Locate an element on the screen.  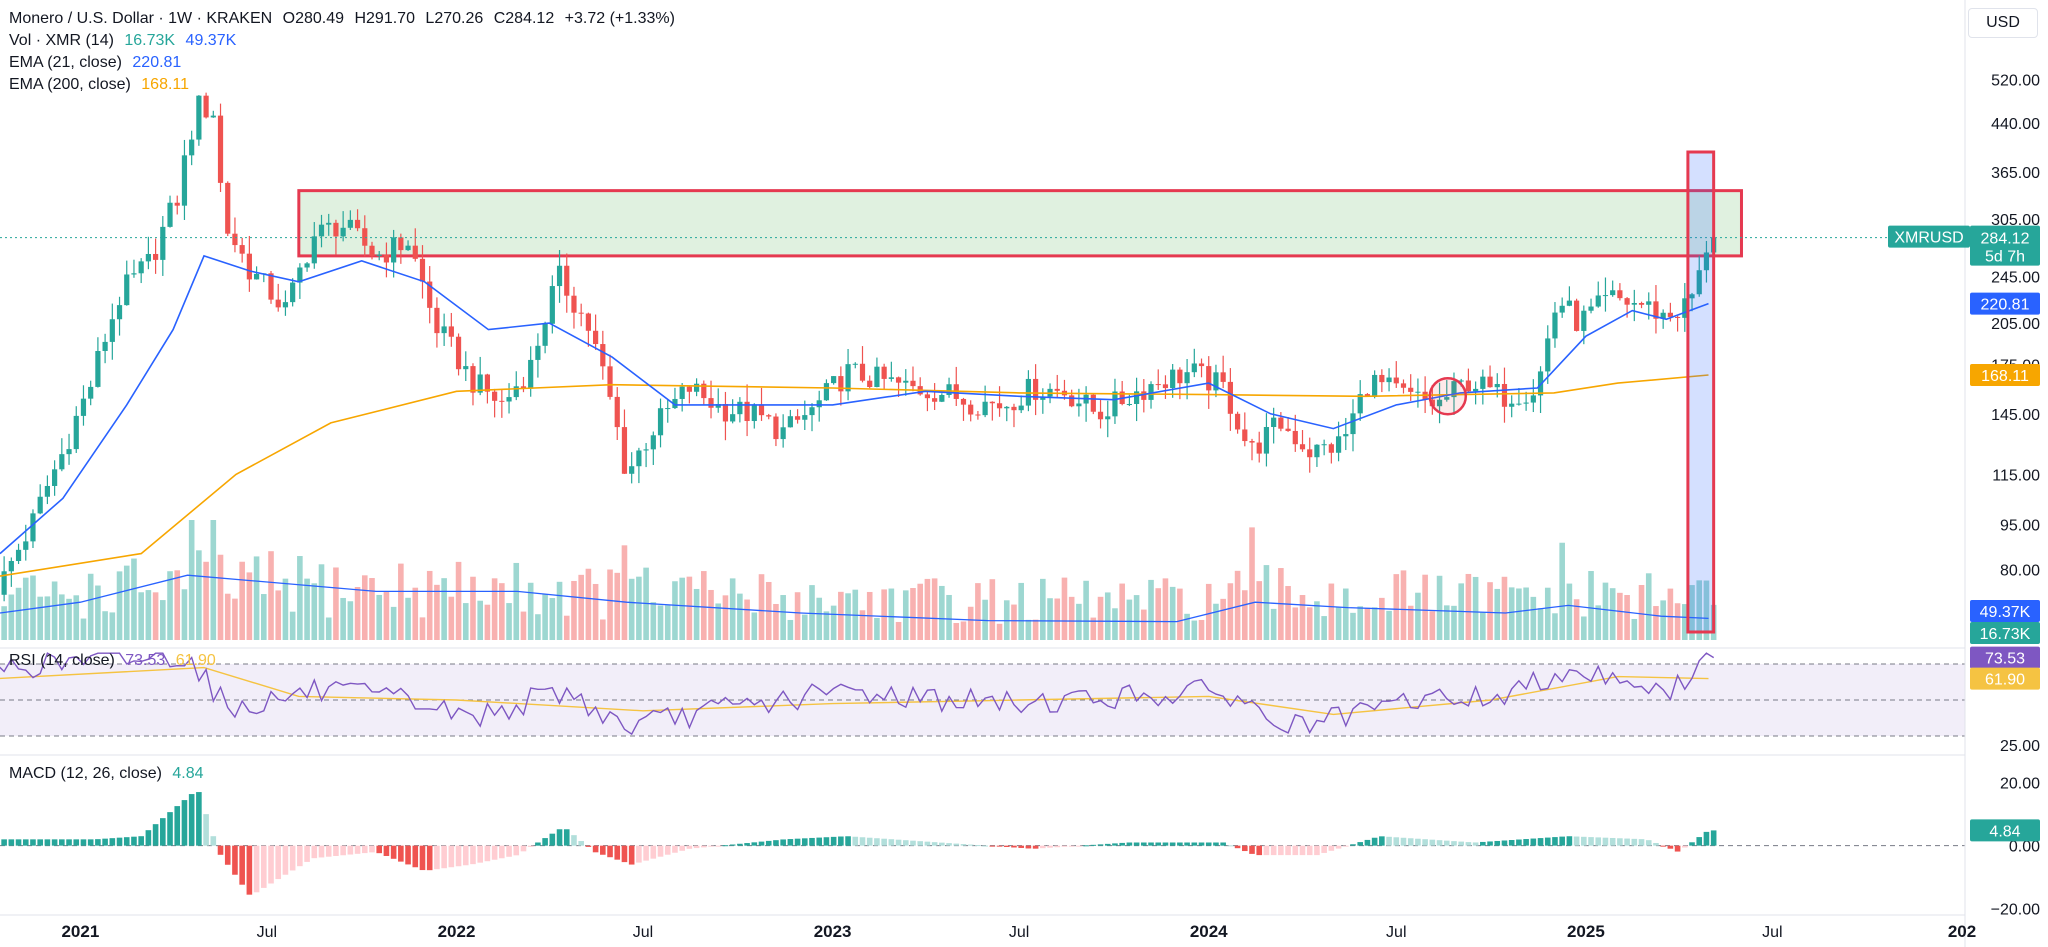
macd-pane is located at coordinates (982, 843).